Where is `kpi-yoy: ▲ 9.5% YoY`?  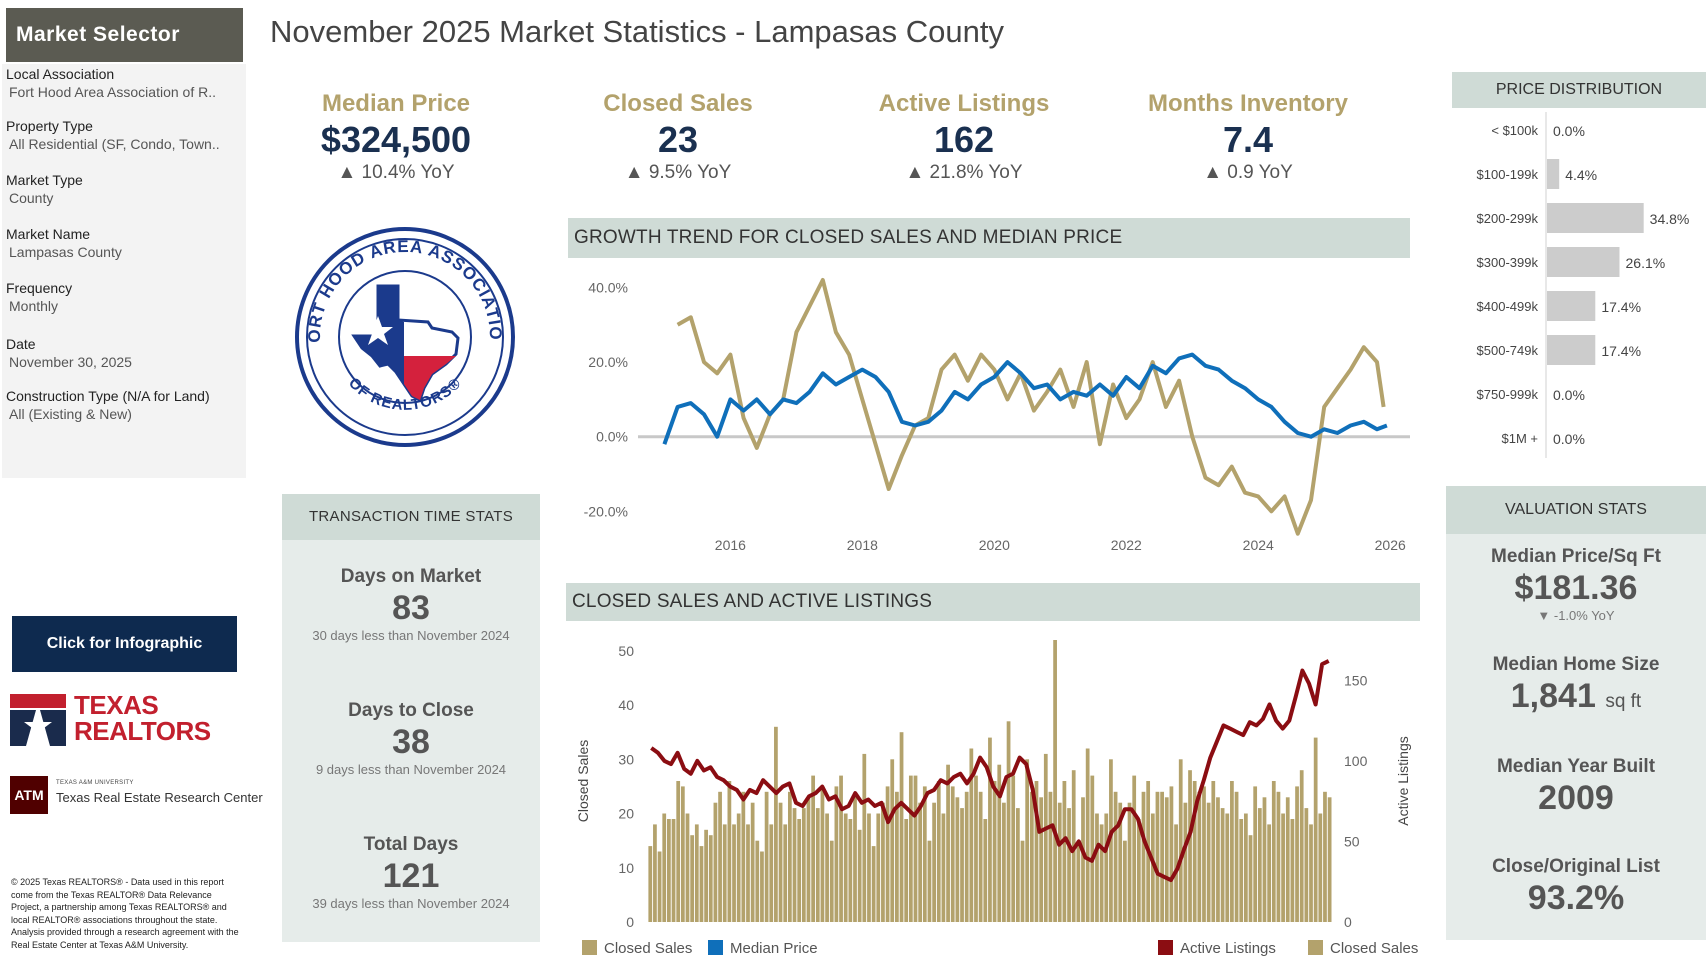 kpi-yoy: ▲ 9.5% YoY is located at coordinates (678, 172).